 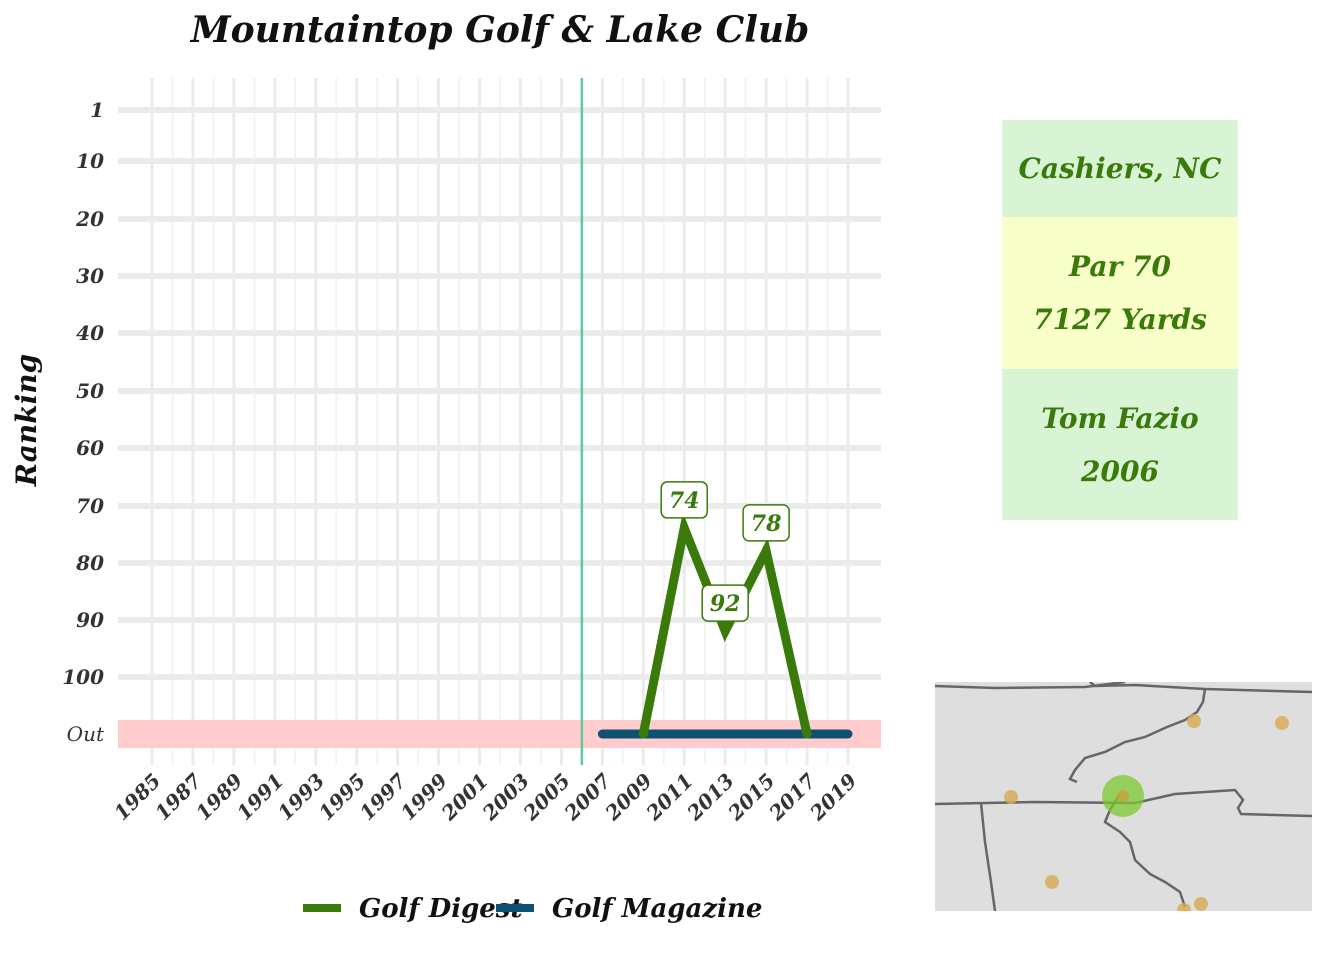 I want to click on y-tick-label: 30, so click(x=90, y=276).